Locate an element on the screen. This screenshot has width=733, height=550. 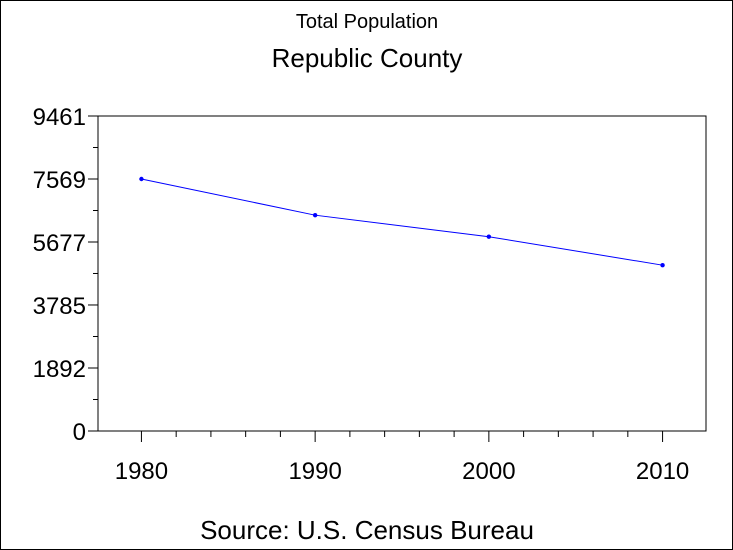
x-tick-label: 2000 is located at coordinates (488, 471).